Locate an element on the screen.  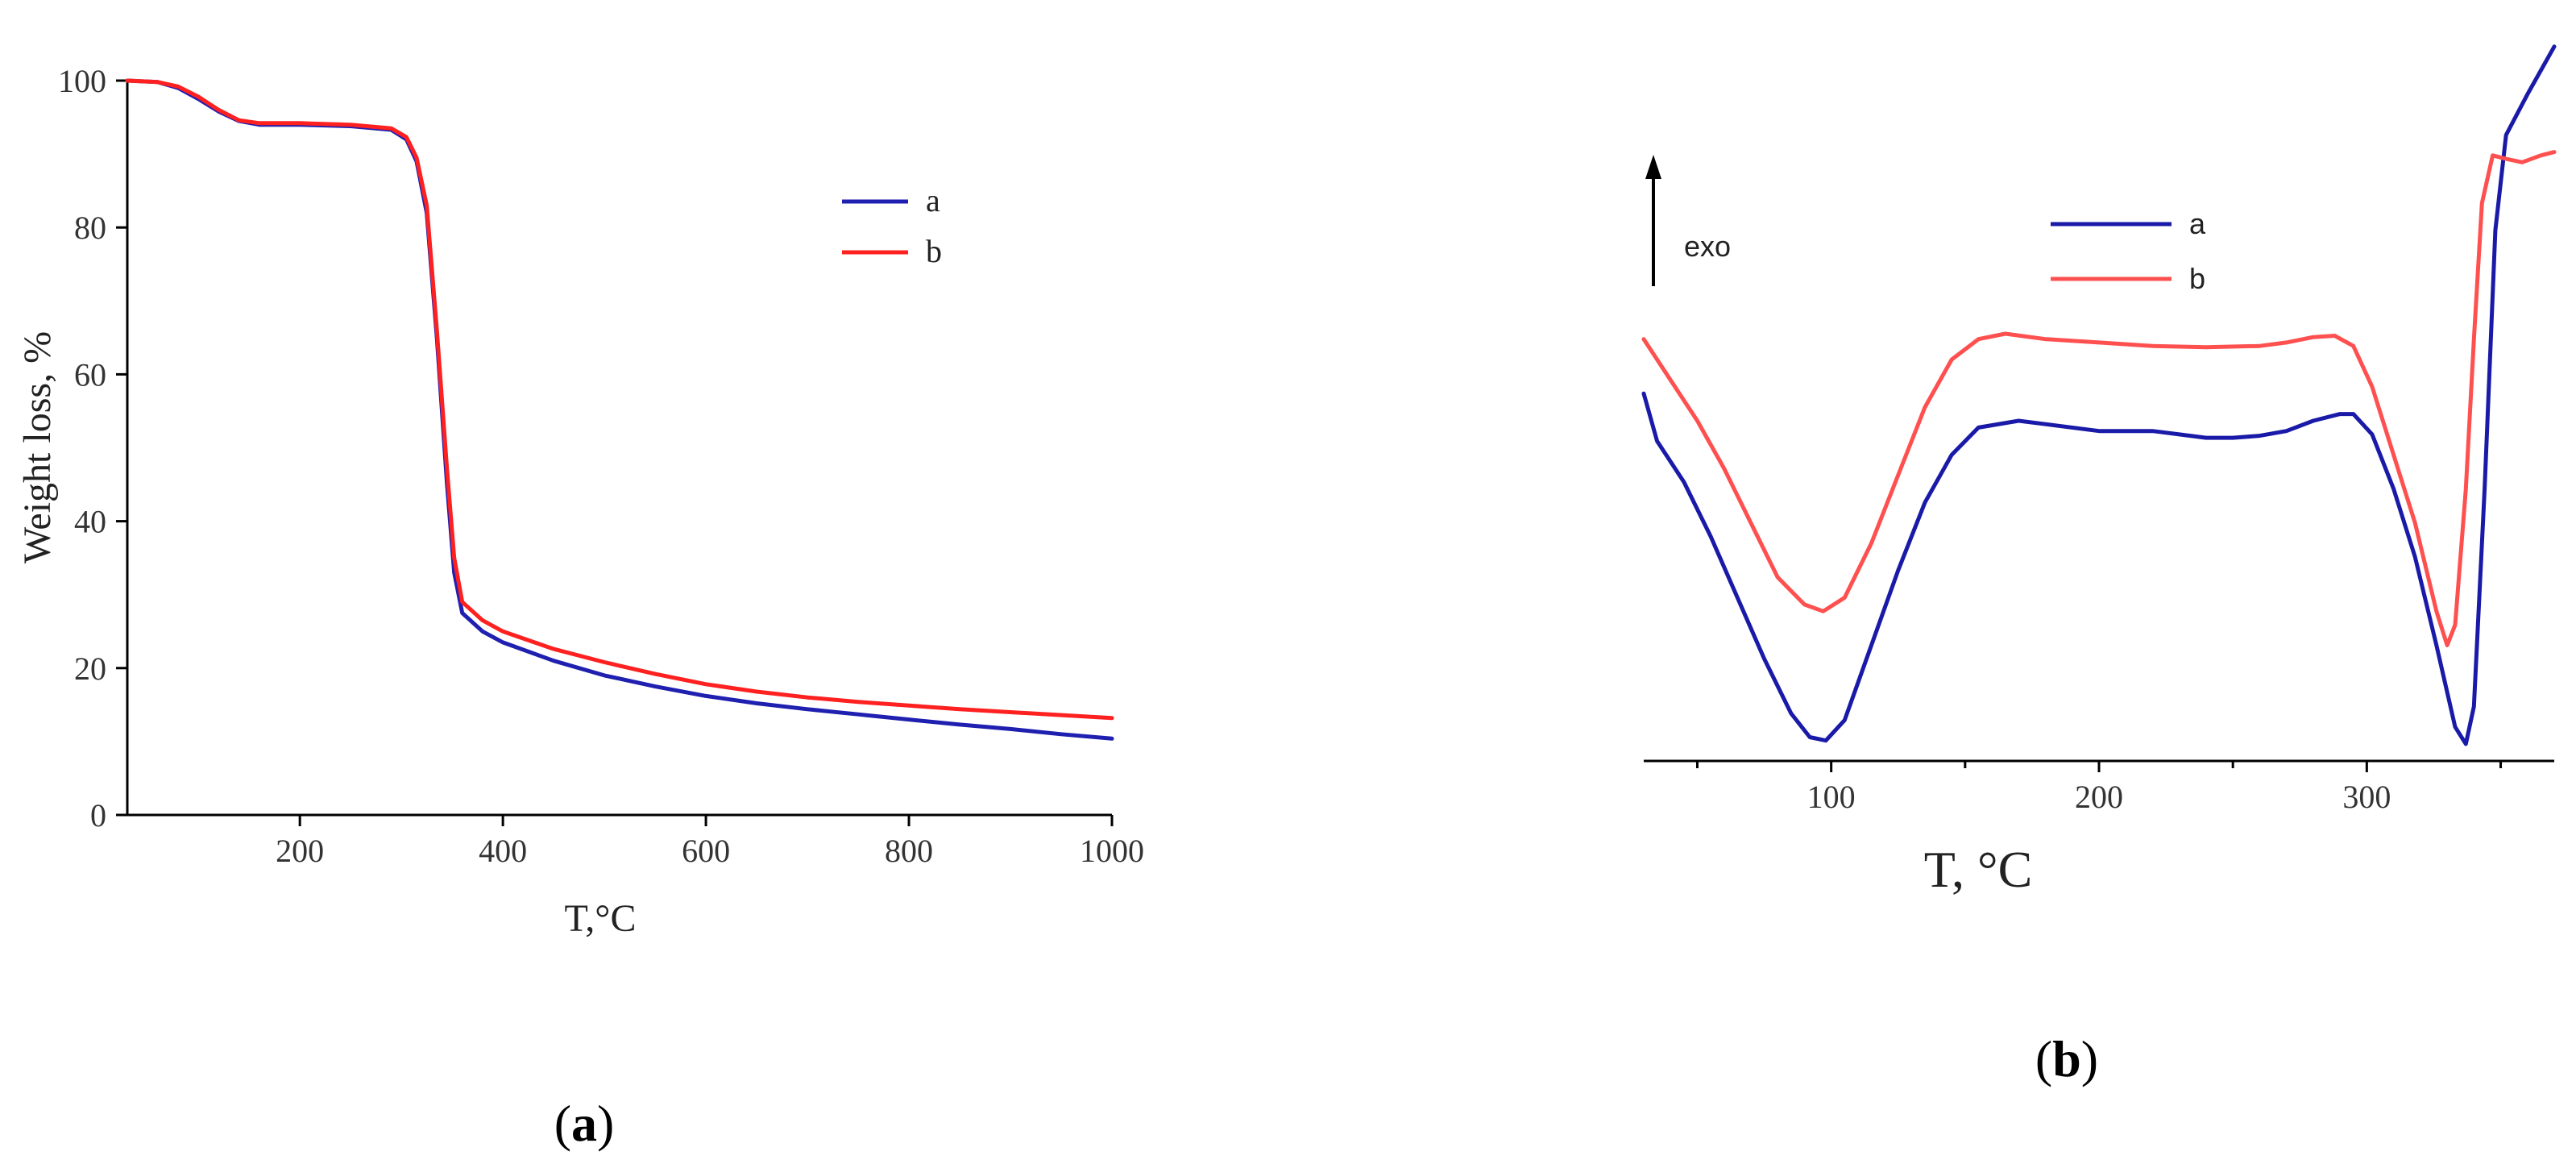
chart-b-panel-label: (b) is located at coordinates (2066, 1058).